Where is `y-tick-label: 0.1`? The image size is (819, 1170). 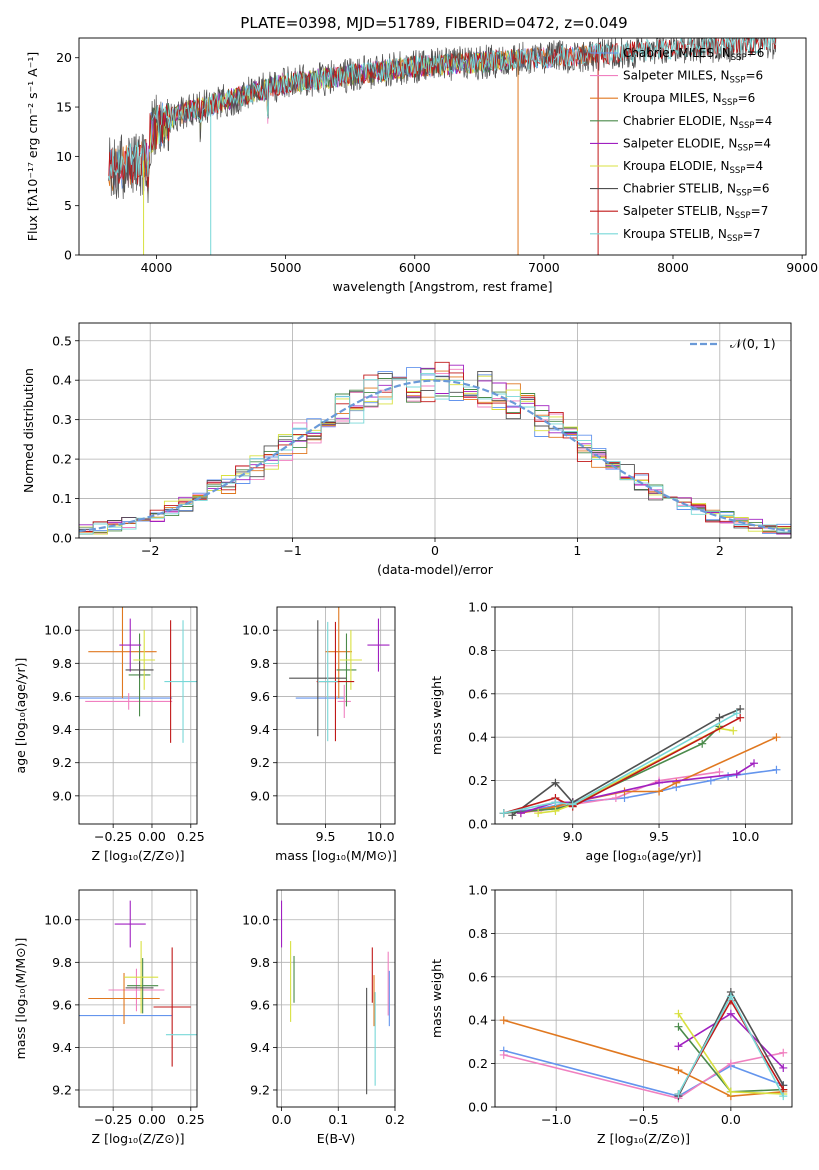
y-tick-label: 0.1 is located at coordinates (62, 498).